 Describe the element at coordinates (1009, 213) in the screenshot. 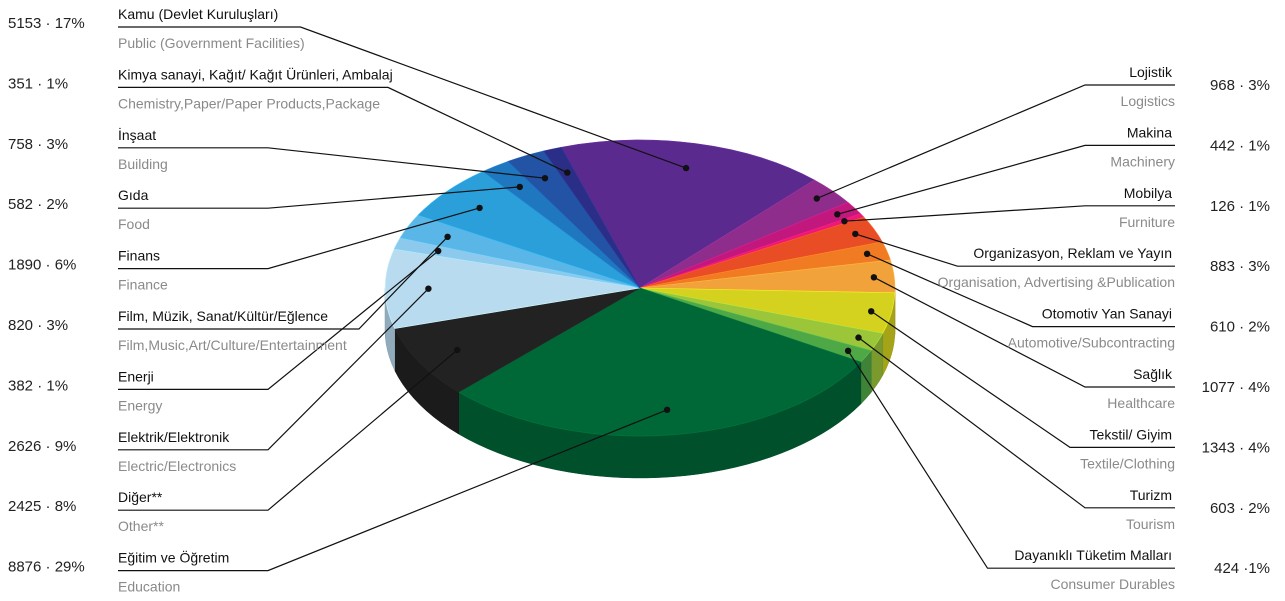

I see `leader-mobilya` at that location.